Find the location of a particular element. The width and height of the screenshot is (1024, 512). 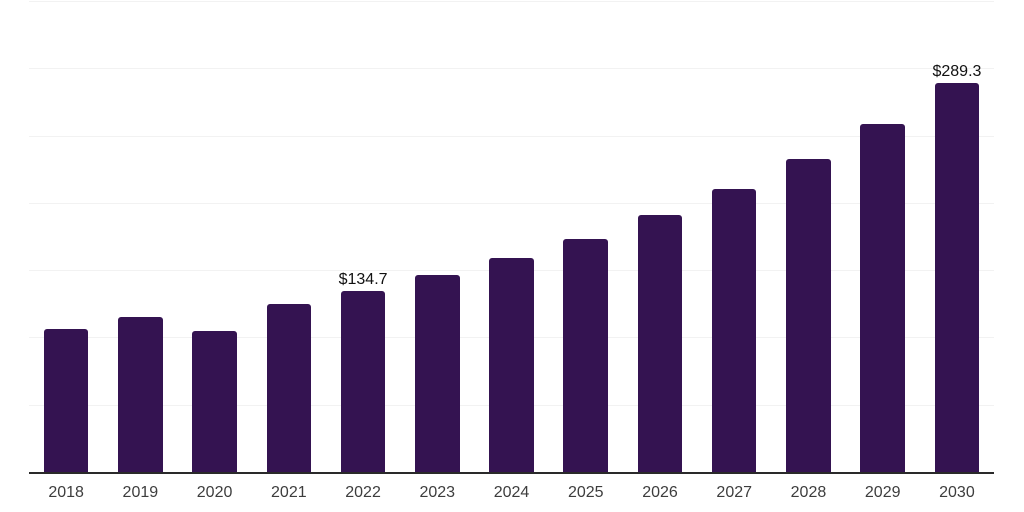

bar-2027 is located at coordinates (734, 330).